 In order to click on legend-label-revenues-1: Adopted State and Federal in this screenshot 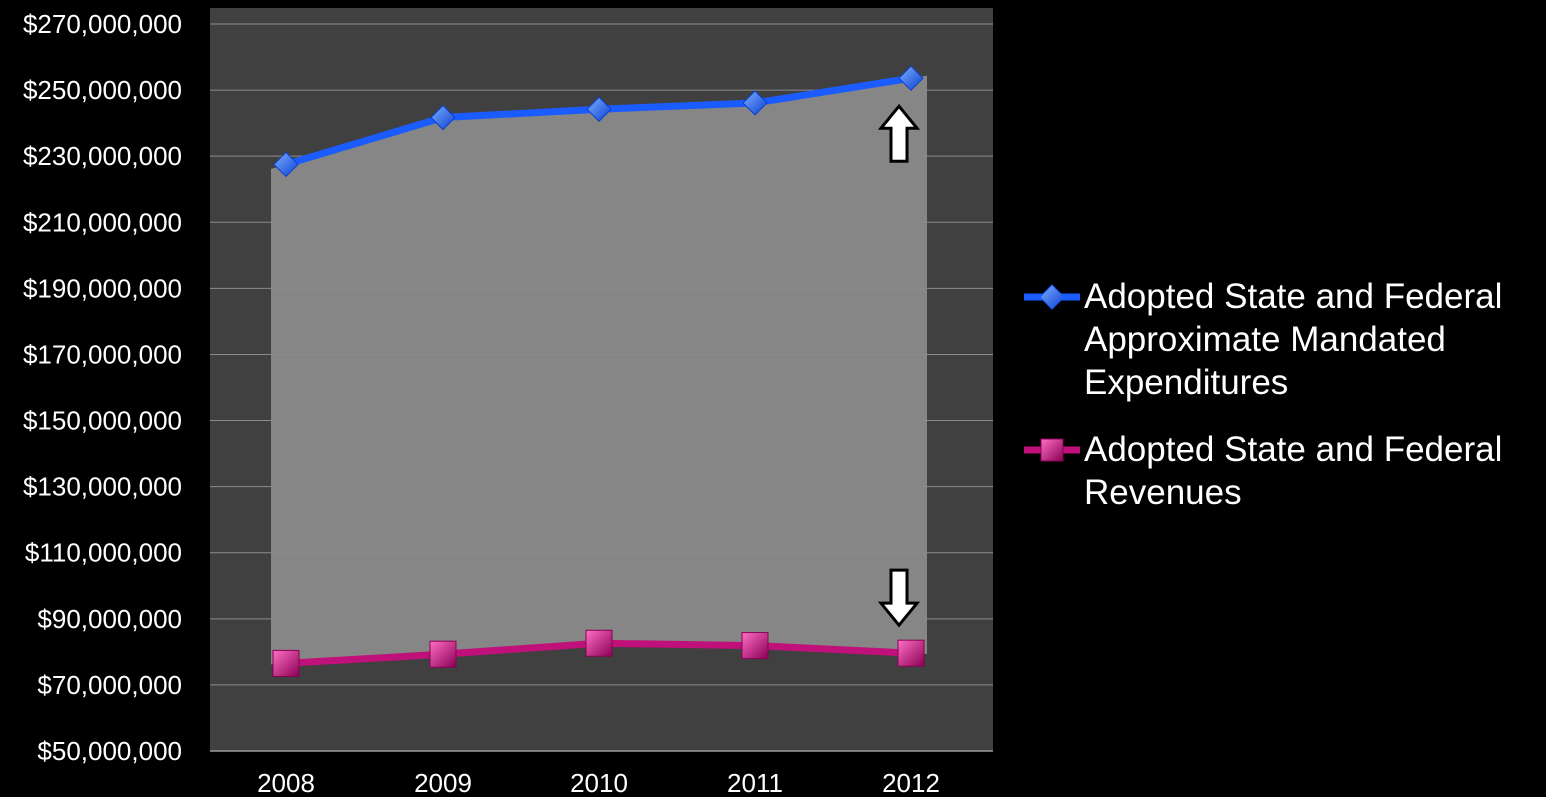, I will do `click(1293, 449)`.